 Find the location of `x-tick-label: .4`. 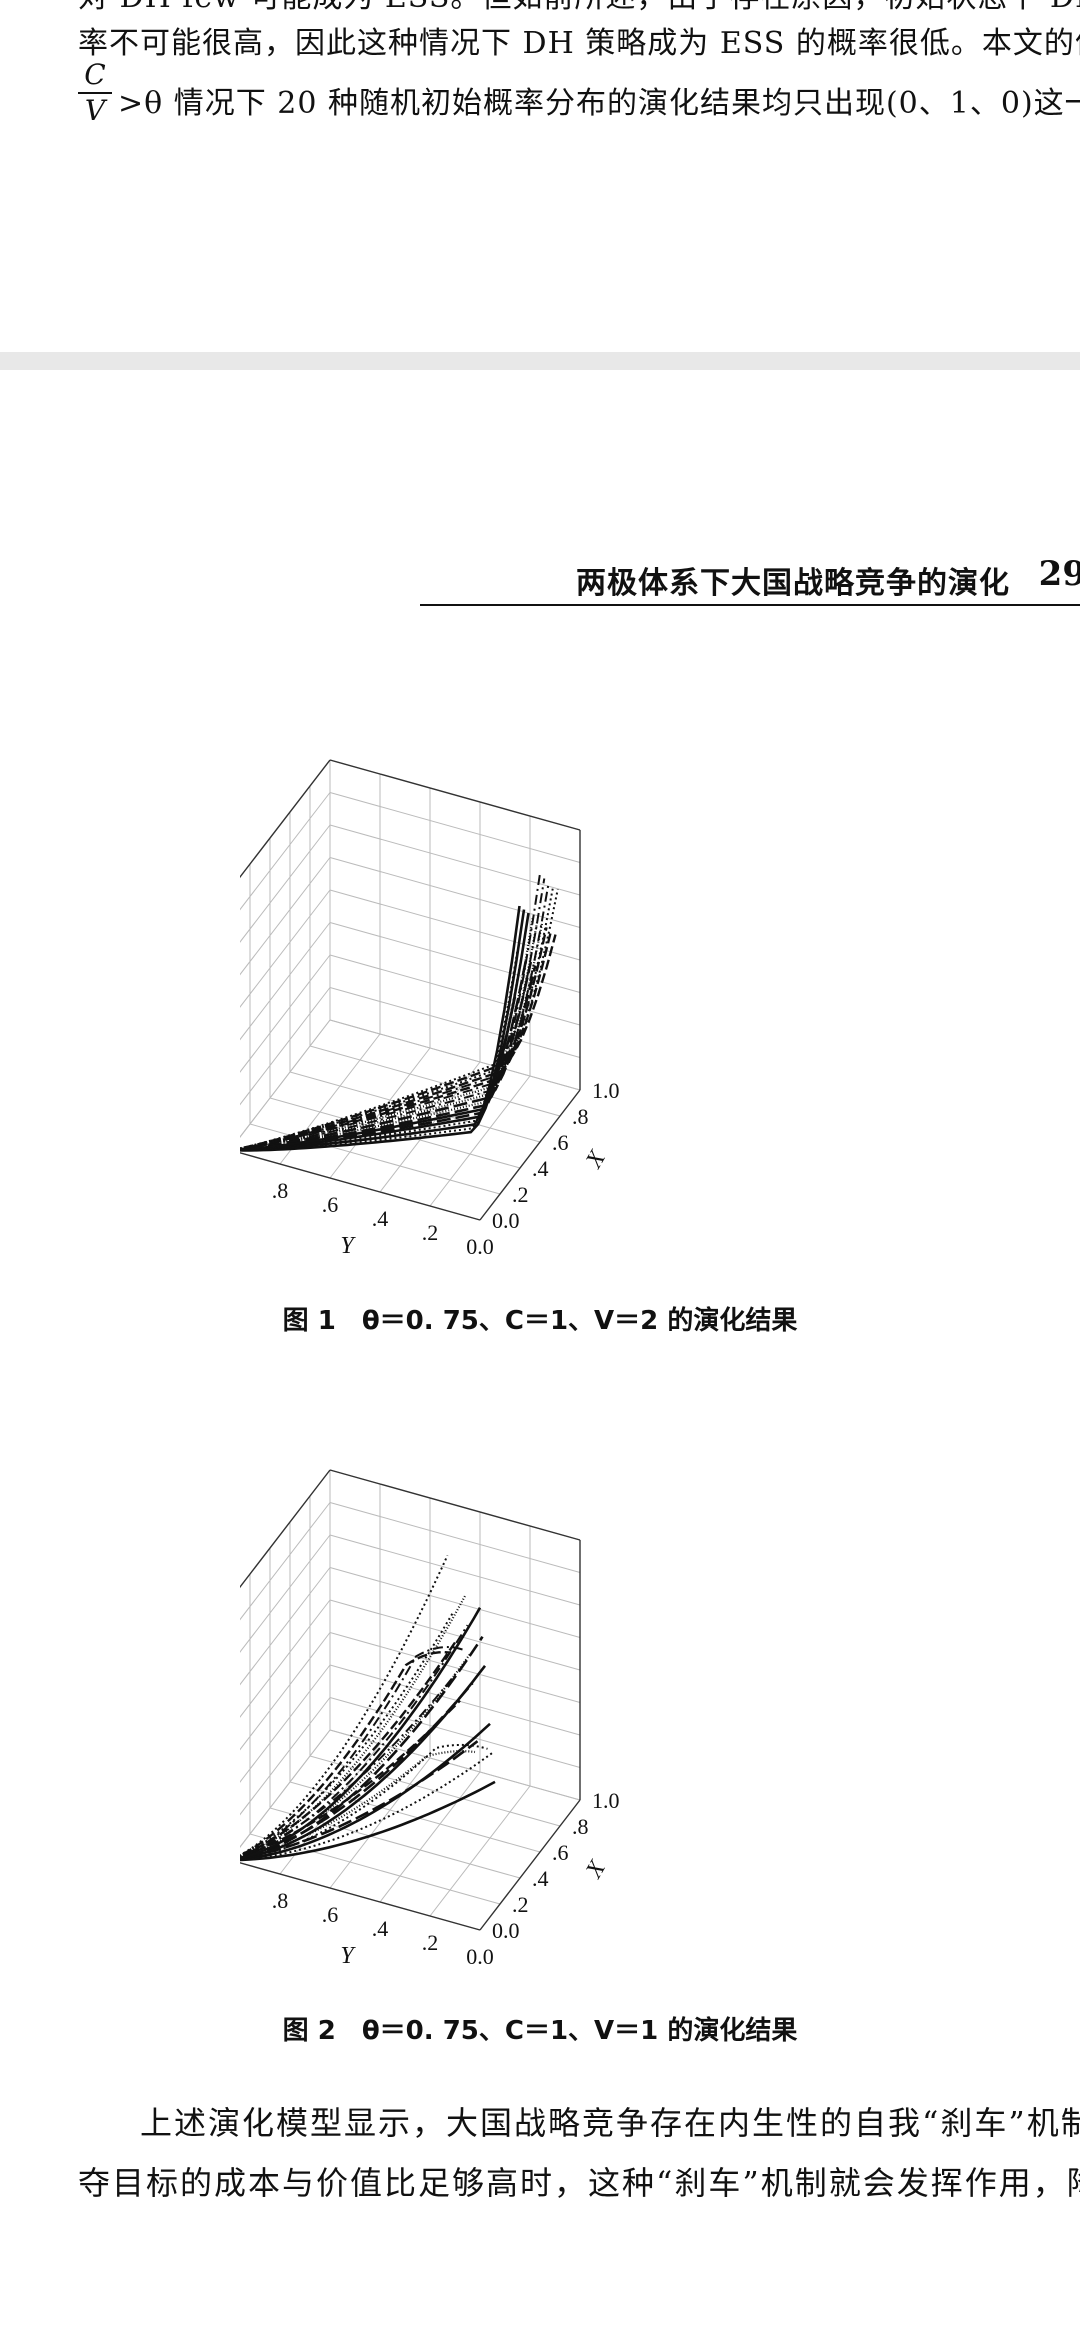

x-tick-label: .4 is located at coordinates (540, 1168).